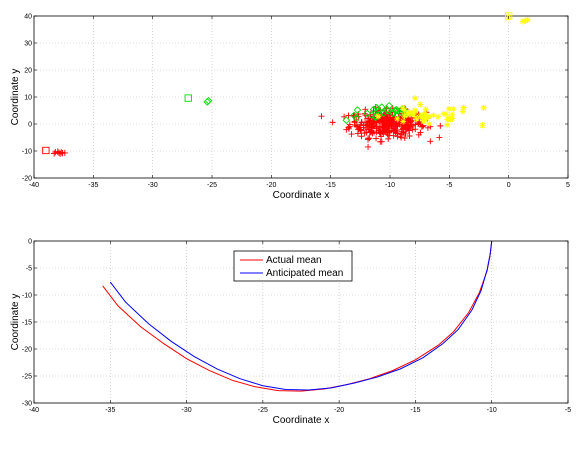 The height and width of the screenshot is (449, 581). I want to click on line-x-tick-label: -5, so click(568, 410).